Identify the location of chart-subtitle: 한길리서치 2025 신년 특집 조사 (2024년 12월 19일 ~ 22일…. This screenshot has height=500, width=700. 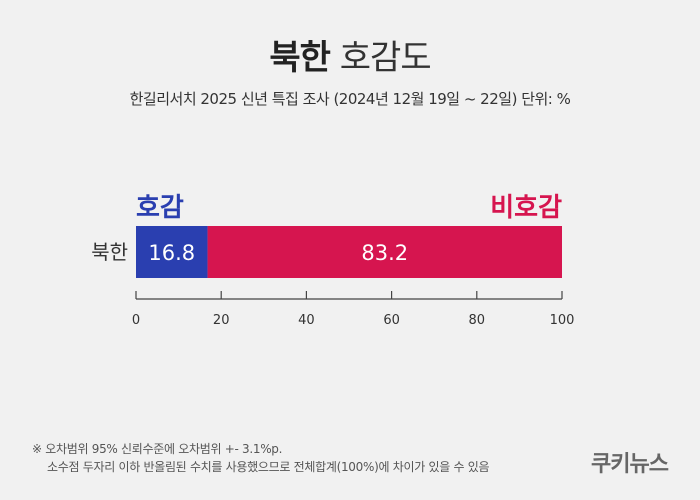
(350, 99).